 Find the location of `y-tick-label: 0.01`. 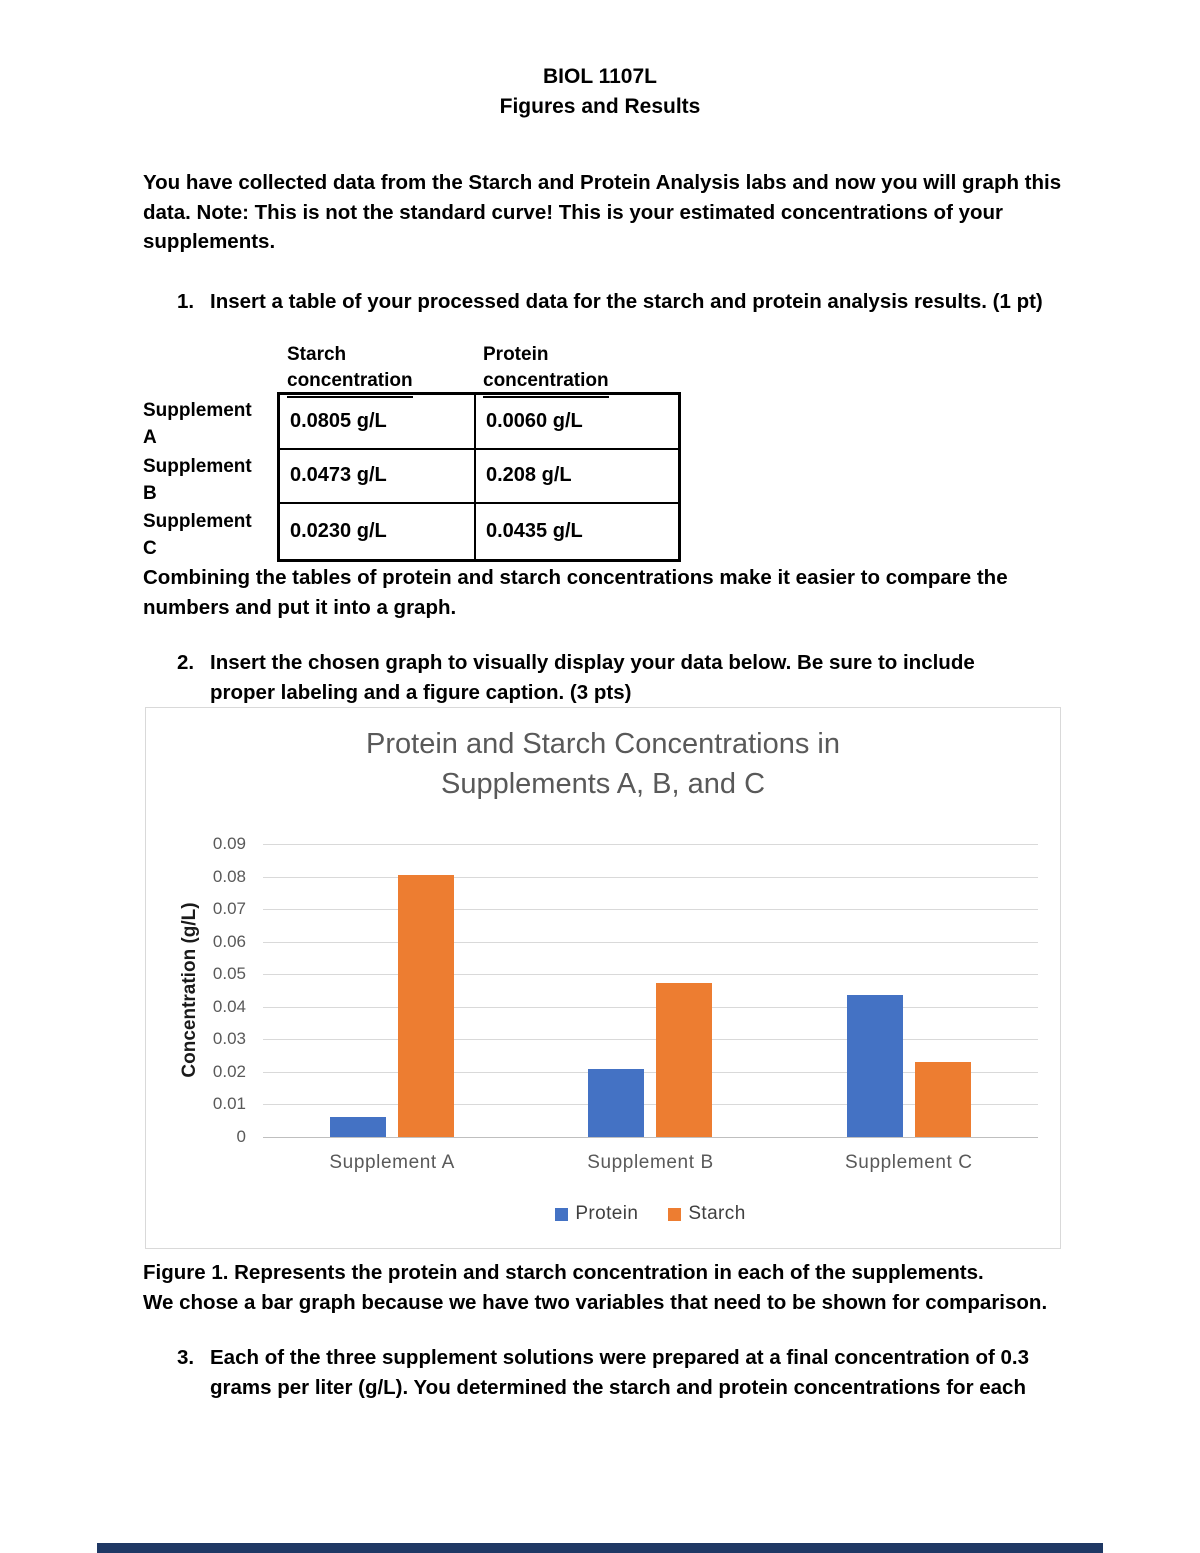

y-tick-label: 0.01 is located at coordinates (229, 1104).